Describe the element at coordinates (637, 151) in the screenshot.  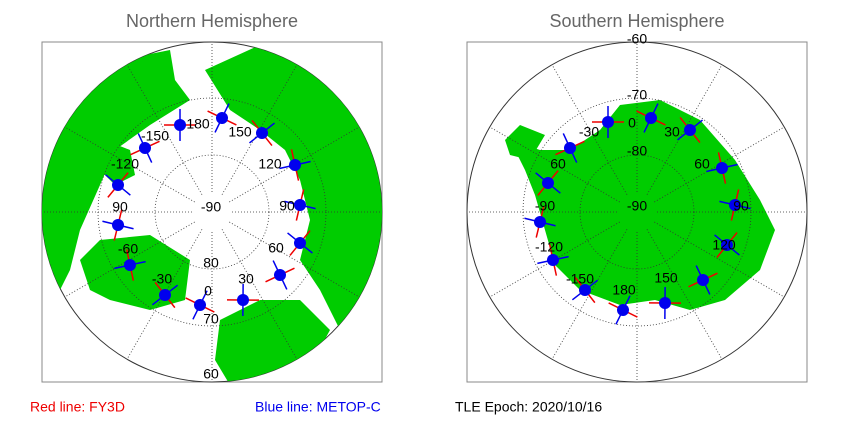
I see `graticule-label: -80` at that location.